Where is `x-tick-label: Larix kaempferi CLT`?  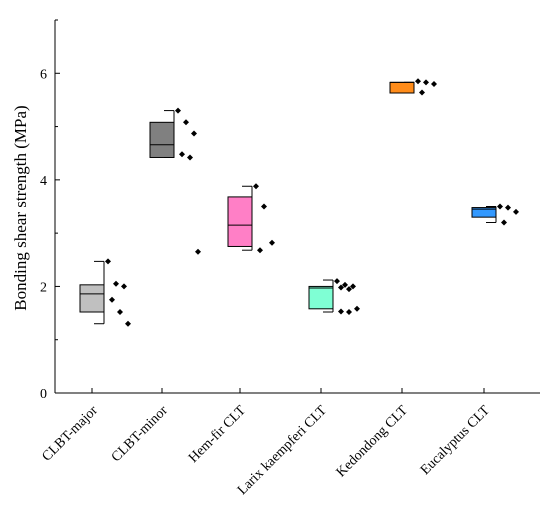 x-tick-label: Larix kaempferi CLT is located at coordinates (282, 450).